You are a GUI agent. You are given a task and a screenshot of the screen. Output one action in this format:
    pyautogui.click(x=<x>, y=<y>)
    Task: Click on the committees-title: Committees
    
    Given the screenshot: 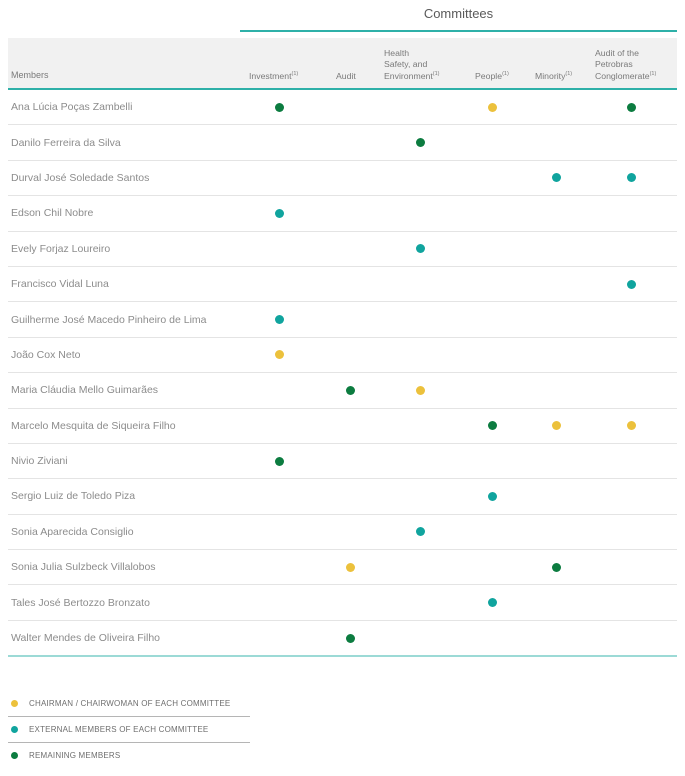 What is the action you would take?
    pyautogui.click(x=458, y=13)
    